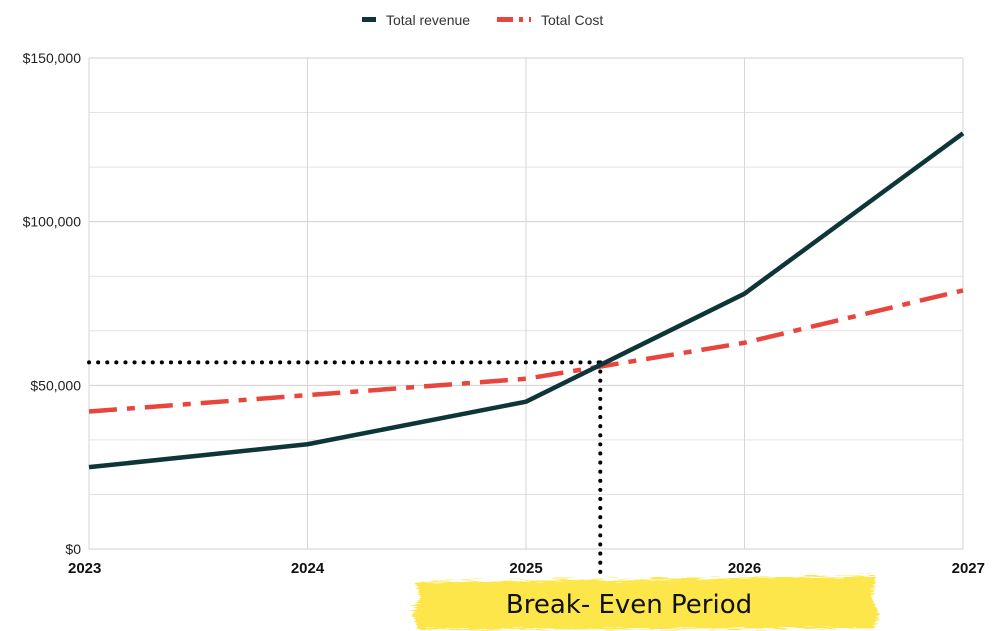 Image resolution: width=995 pixels, height=631 pixels. I want to click on legend: Total revenue Total Cost, so click(482, 20).